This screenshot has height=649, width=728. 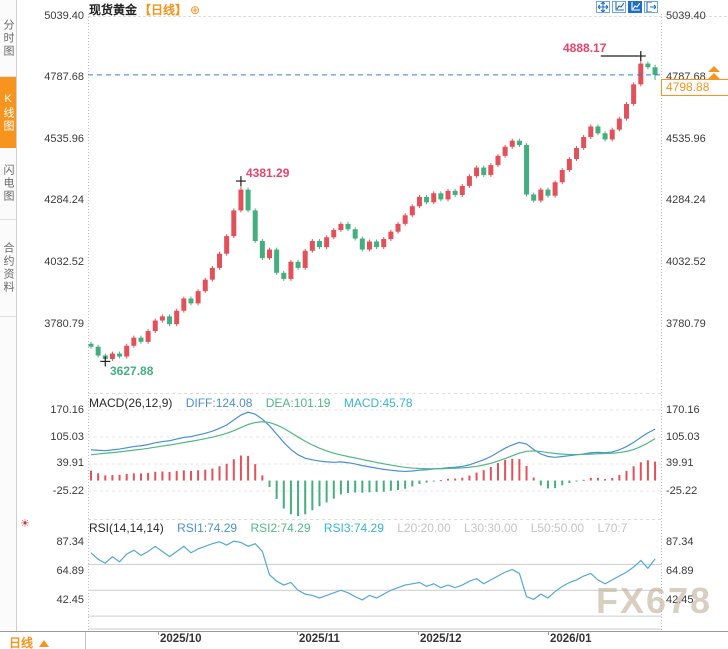 I want to click on rsi-l70-level: L70:7, so click(x=612, y=528).